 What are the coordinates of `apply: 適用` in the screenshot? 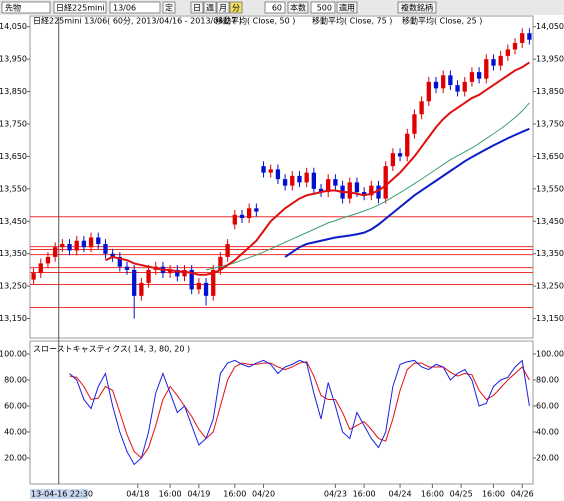 It's located at (347, 8).